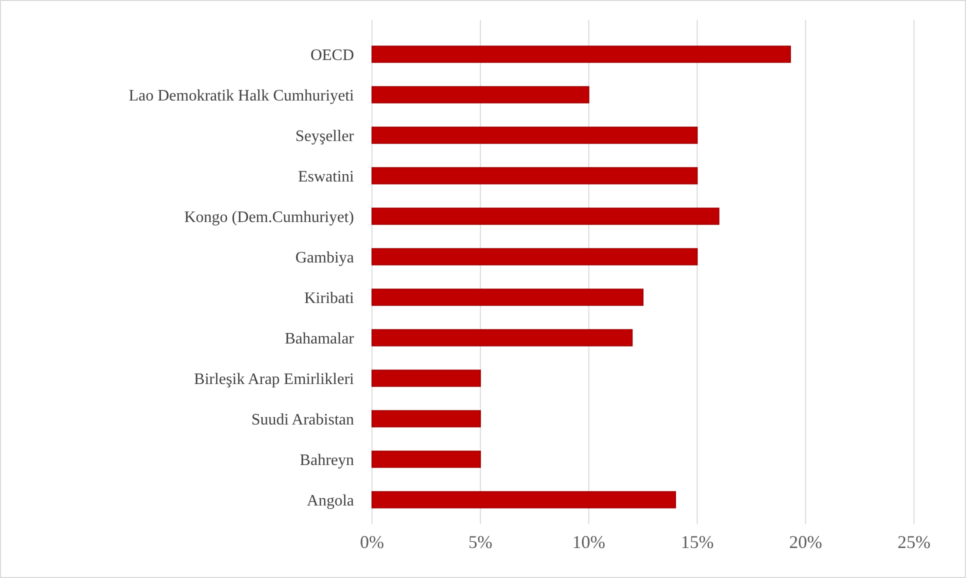  What do you see at coordinates (805, 542) in the screenshot?
I see `x-tick-label: 20%` at bounding box center [805, 542].